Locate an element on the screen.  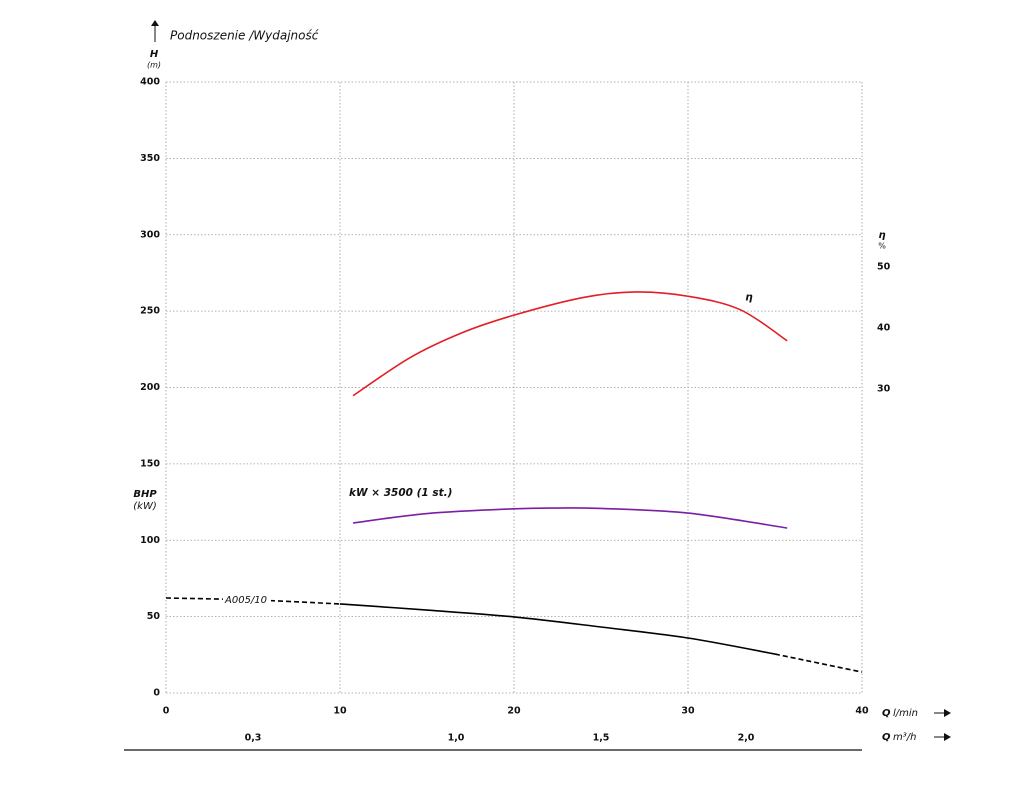
y-tick-label: 100 is located at coordinates (150, 540).